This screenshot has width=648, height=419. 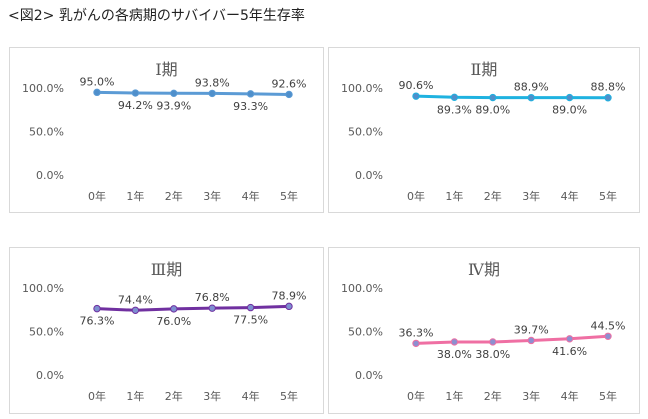 I want to click on data-label: 76.3%, so click(x=97, y=321).